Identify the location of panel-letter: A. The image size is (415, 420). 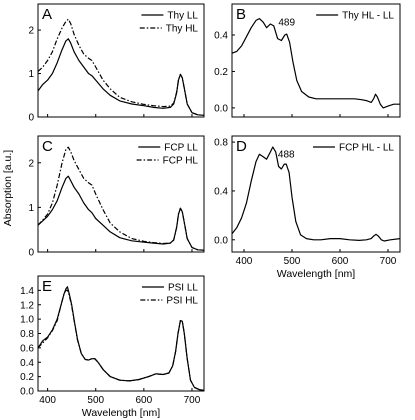
(47, 14).